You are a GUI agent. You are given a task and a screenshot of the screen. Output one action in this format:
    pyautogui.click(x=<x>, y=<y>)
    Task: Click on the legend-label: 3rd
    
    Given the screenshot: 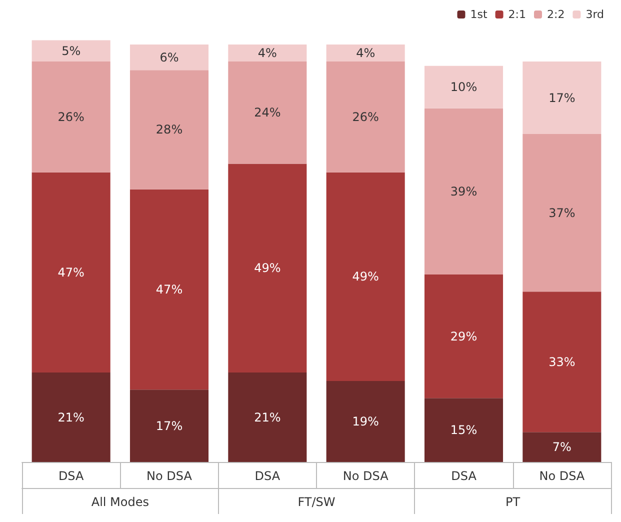 What is the action you would take?
    pyautogui.click(x=595, y=14)
    